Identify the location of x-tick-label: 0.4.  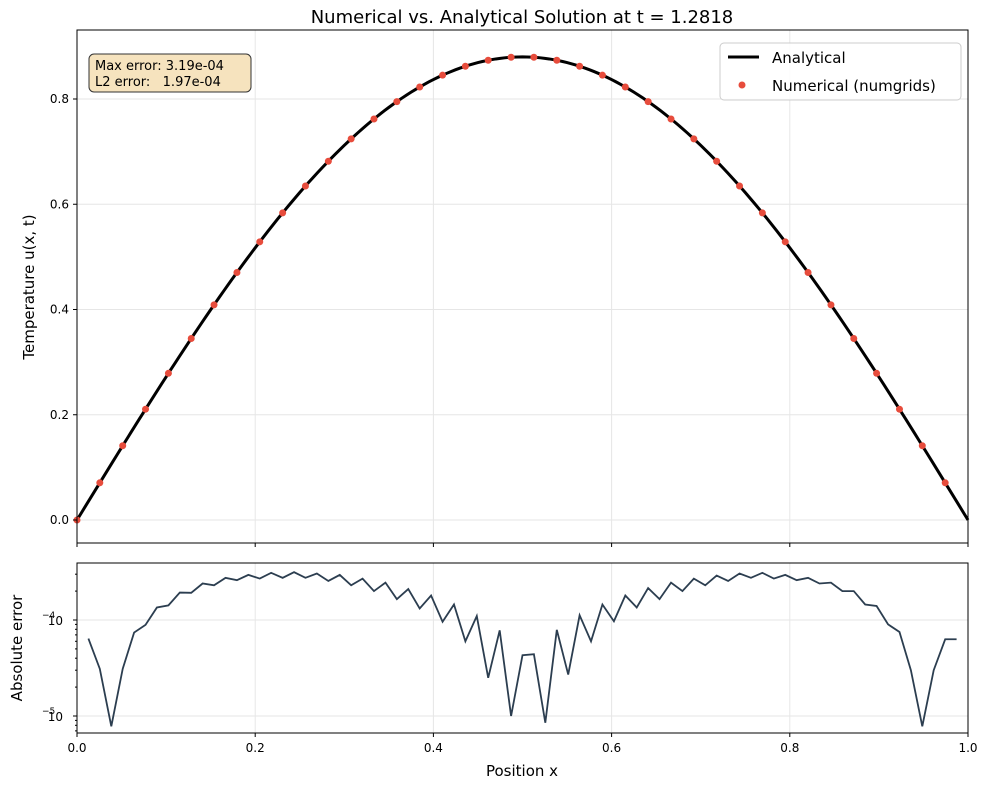
(433, 748).